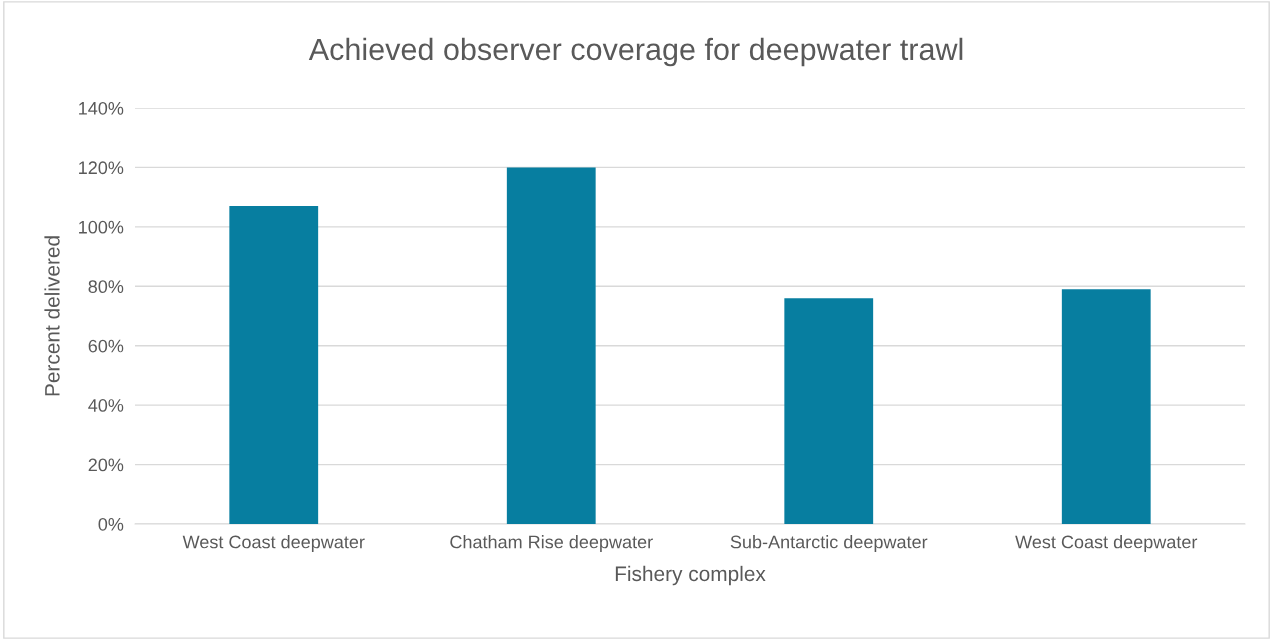 The image size is (1273, 640). I want to click on x-axis-title: Fishery complex, so click(690, 575).